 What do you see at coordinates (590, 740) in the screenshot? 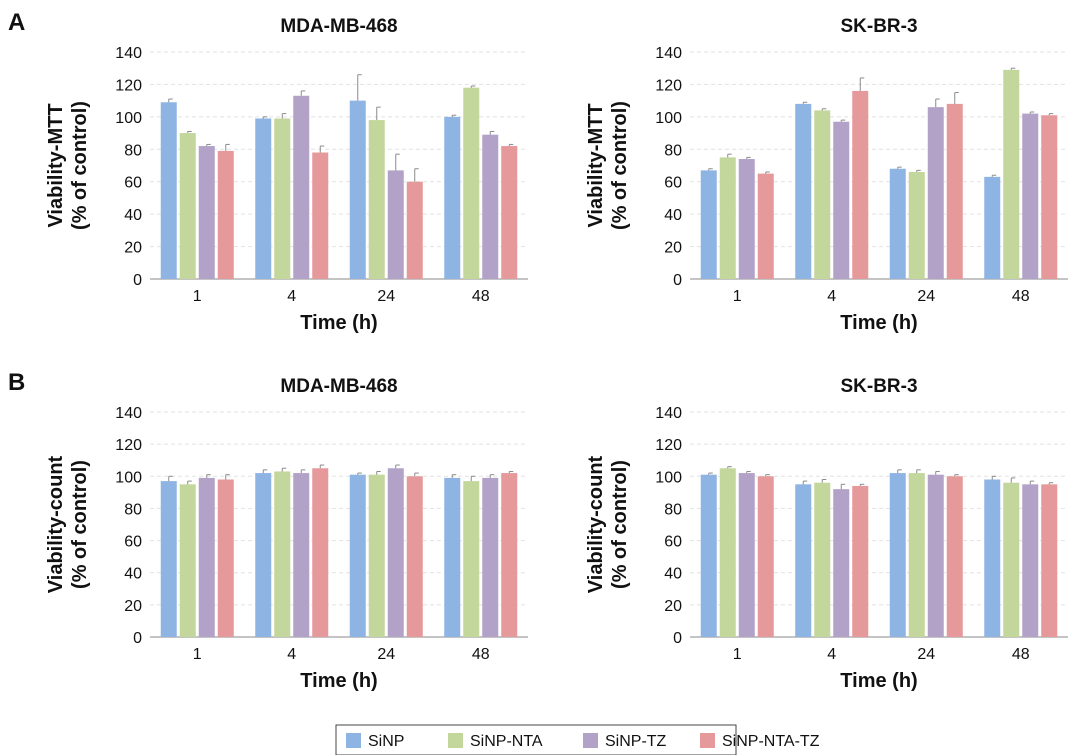
I see `legend-swatch-sinp-tz` at bounding box center [590, 740].